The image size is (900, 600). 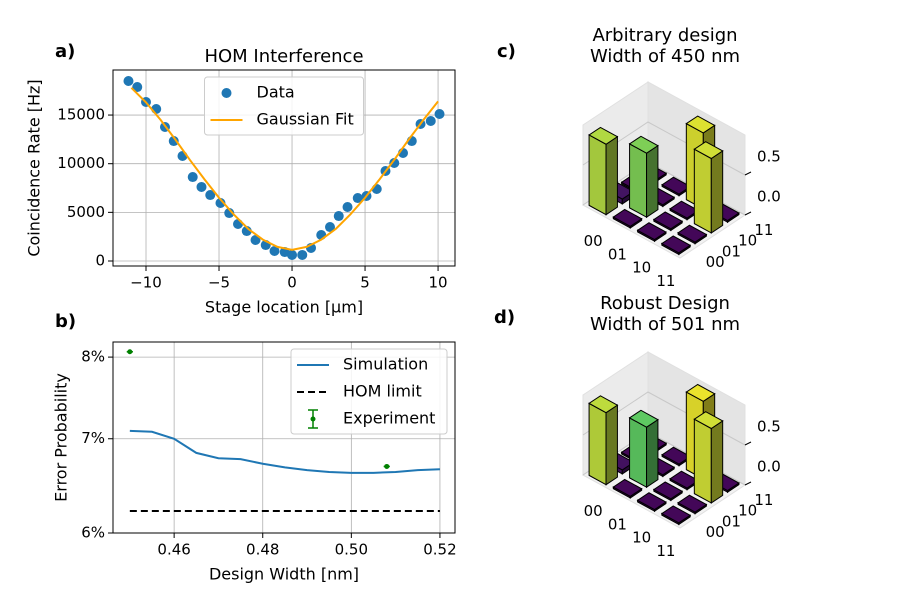 I want to click on y-tick-label: 5000, so click(x=86, y=212).